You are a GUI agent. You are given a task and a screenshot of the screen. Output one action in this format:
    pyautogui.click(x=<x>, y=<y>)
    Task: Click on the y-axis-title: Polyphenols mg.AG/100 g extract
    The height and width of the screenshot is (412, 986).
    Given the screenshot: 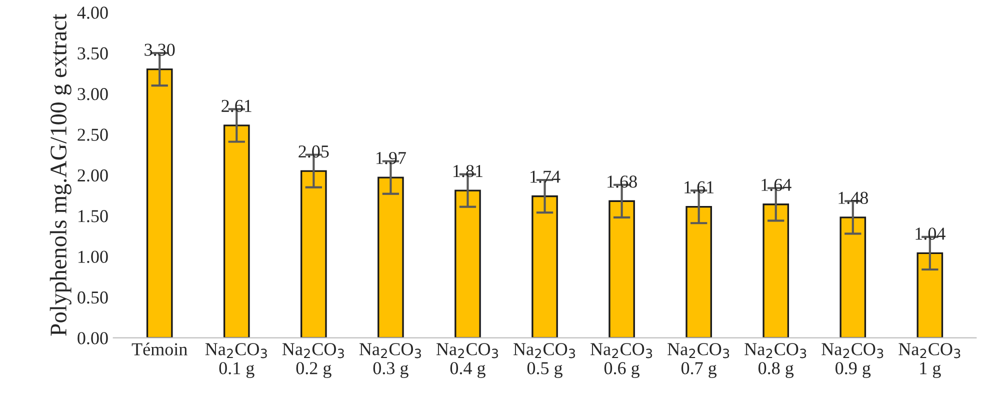 What is the action you would take?
    pyautogui.click(x=61, y=175)
    